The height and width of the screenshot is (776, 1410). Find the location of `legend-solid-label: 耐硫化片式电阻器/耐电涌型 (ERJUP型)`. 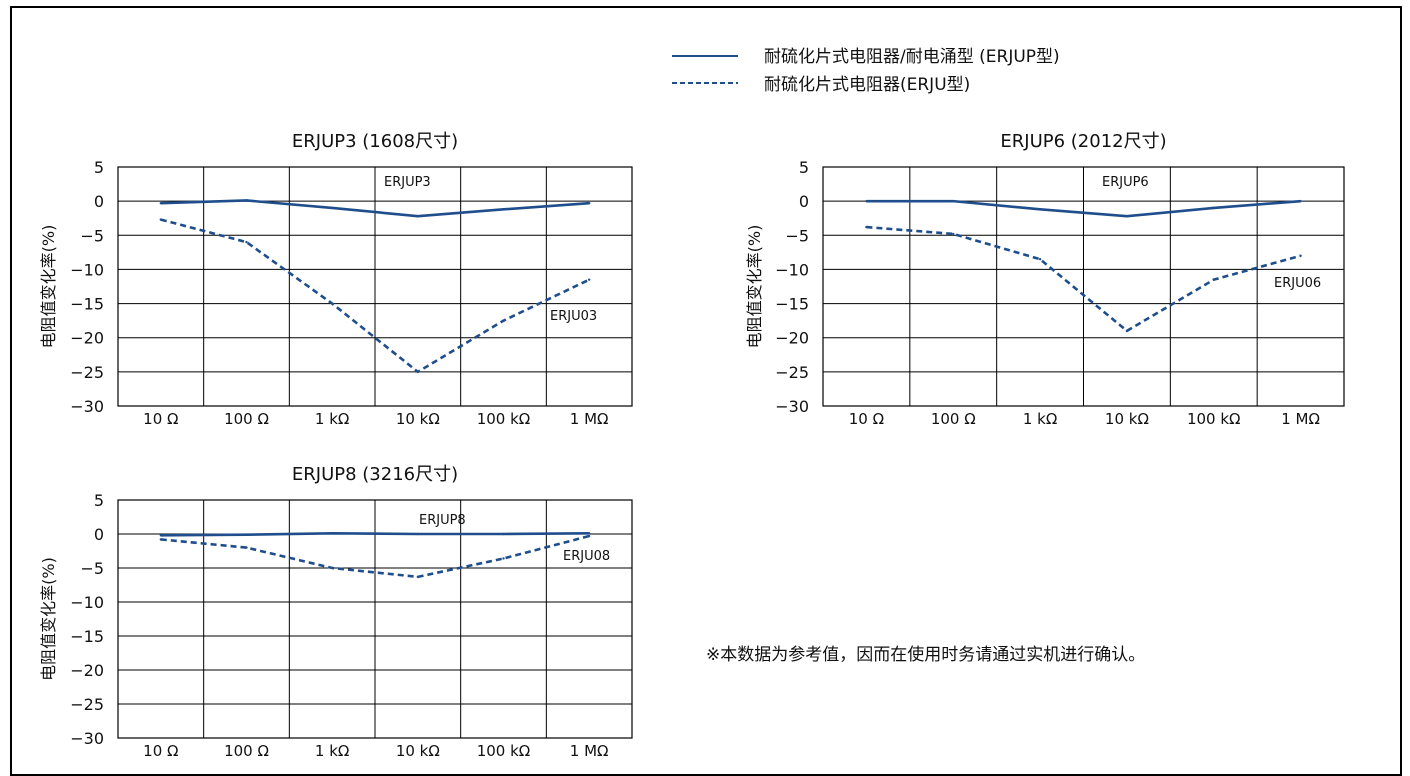

legend-solid-label: 耐硫化片式电阻器/耐电涌型 (ERJUP型) is located at coordinates (912, 57).